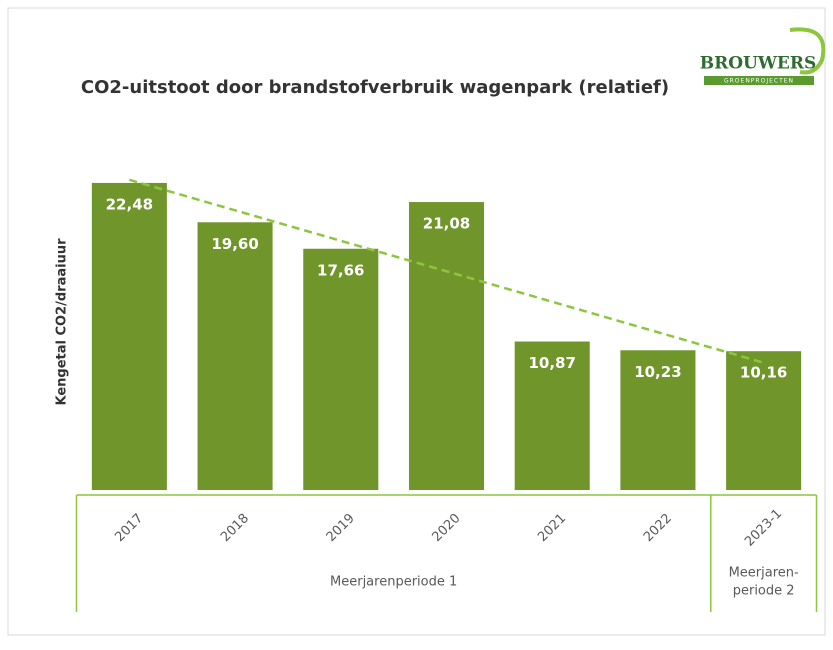 This screenshot has width=833, height=650. I want to click on value-label: 19,60, so click(234, 244).